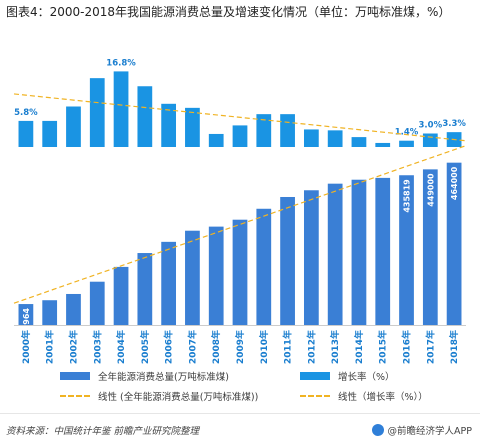  Describe the element at coordinates (73, 347) in the screenshot. I see `x-tick-label: 2002年` at that location.